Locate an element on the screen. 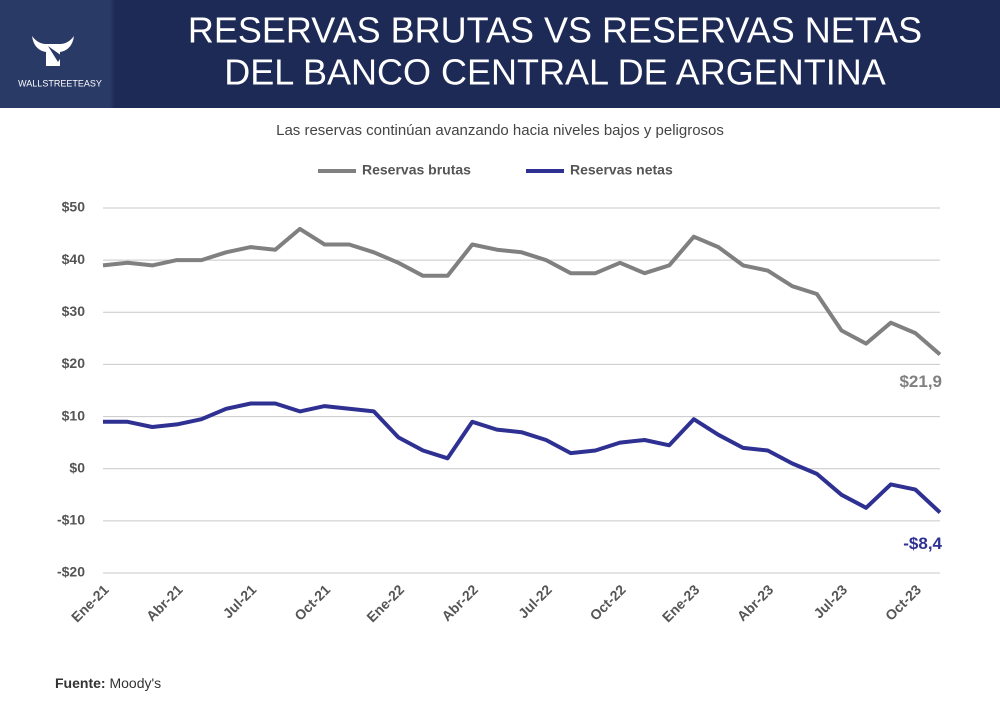 The height and width of the screenshot is (717, 1000). x-tick-label: Abr-23 is located at coordinates (755, 602).